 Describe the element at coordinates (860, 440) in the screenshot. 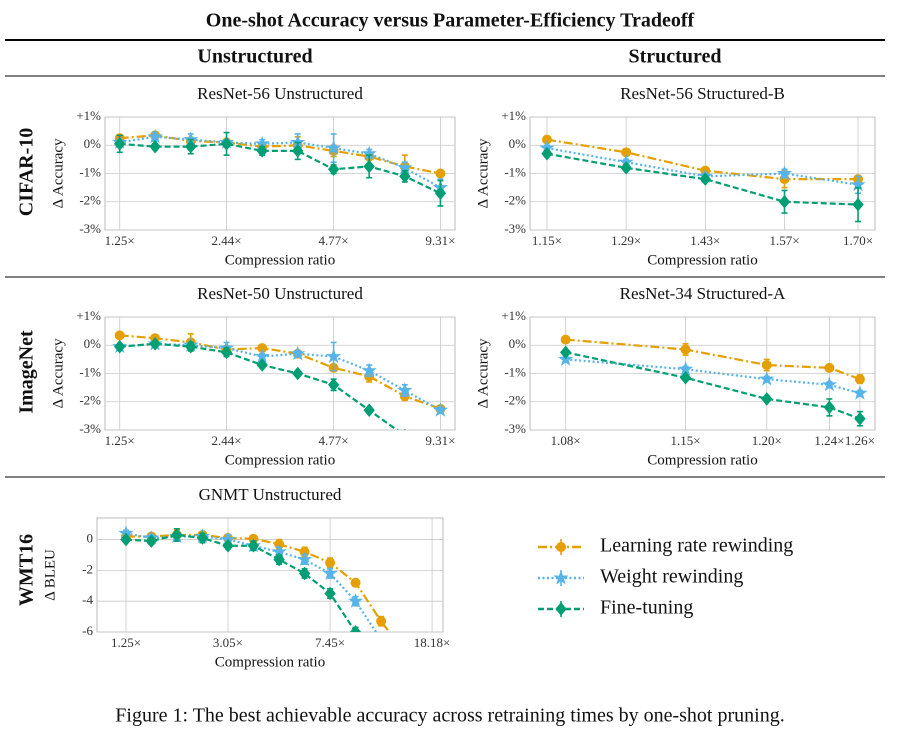

I see `x-tick-label: 1.26×` at that location.